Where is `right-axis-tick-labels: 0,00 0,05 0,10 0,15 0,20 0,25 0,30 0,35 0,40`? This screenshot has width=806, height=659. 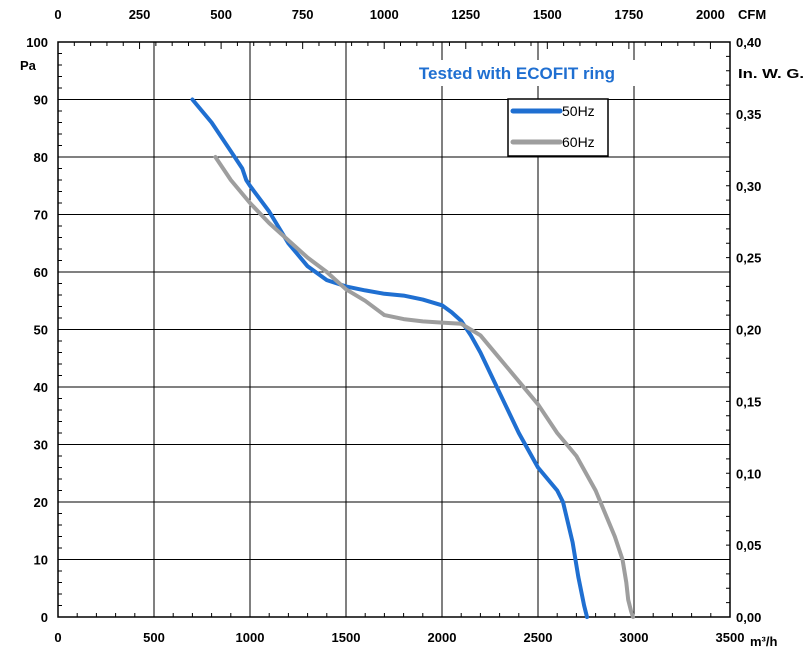 right-axis-tick-labels: 0,00 0,05 0,10 0,15 0,20 0,25 0,30 0,35 0,40 is located at coordinates (748, 330).